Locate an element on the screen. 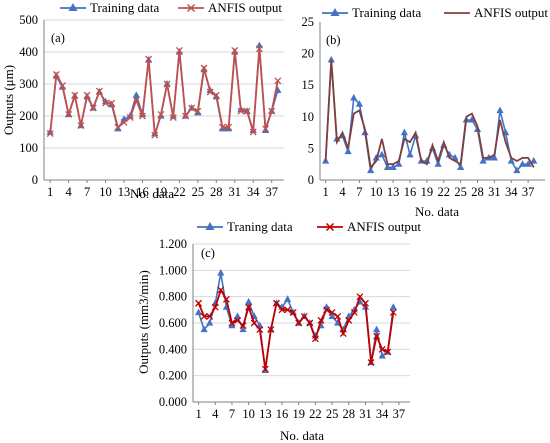 The height and width of the screenshot is (443, 550). legend-entry: ANFIS output is located at coordinates (230, 7).